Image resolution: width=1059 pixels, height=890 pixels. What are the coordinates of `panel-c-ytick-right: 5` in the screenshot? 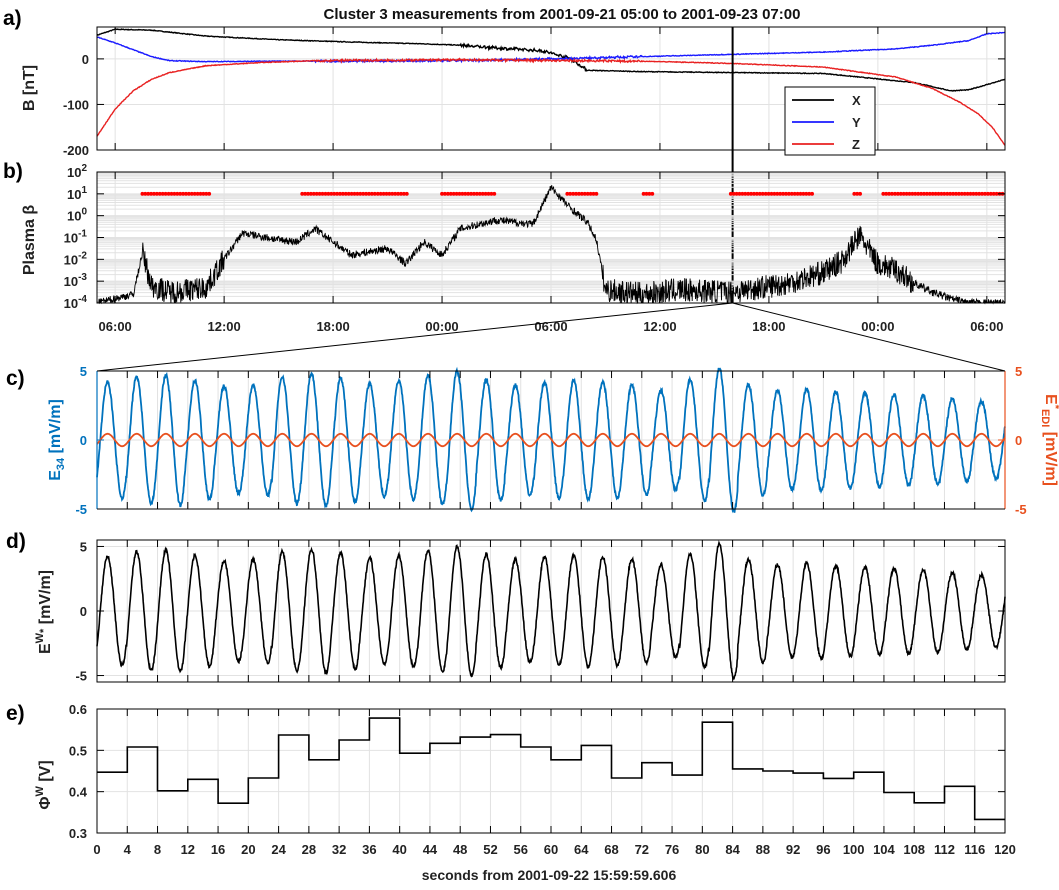 It's located at (1018, 371).